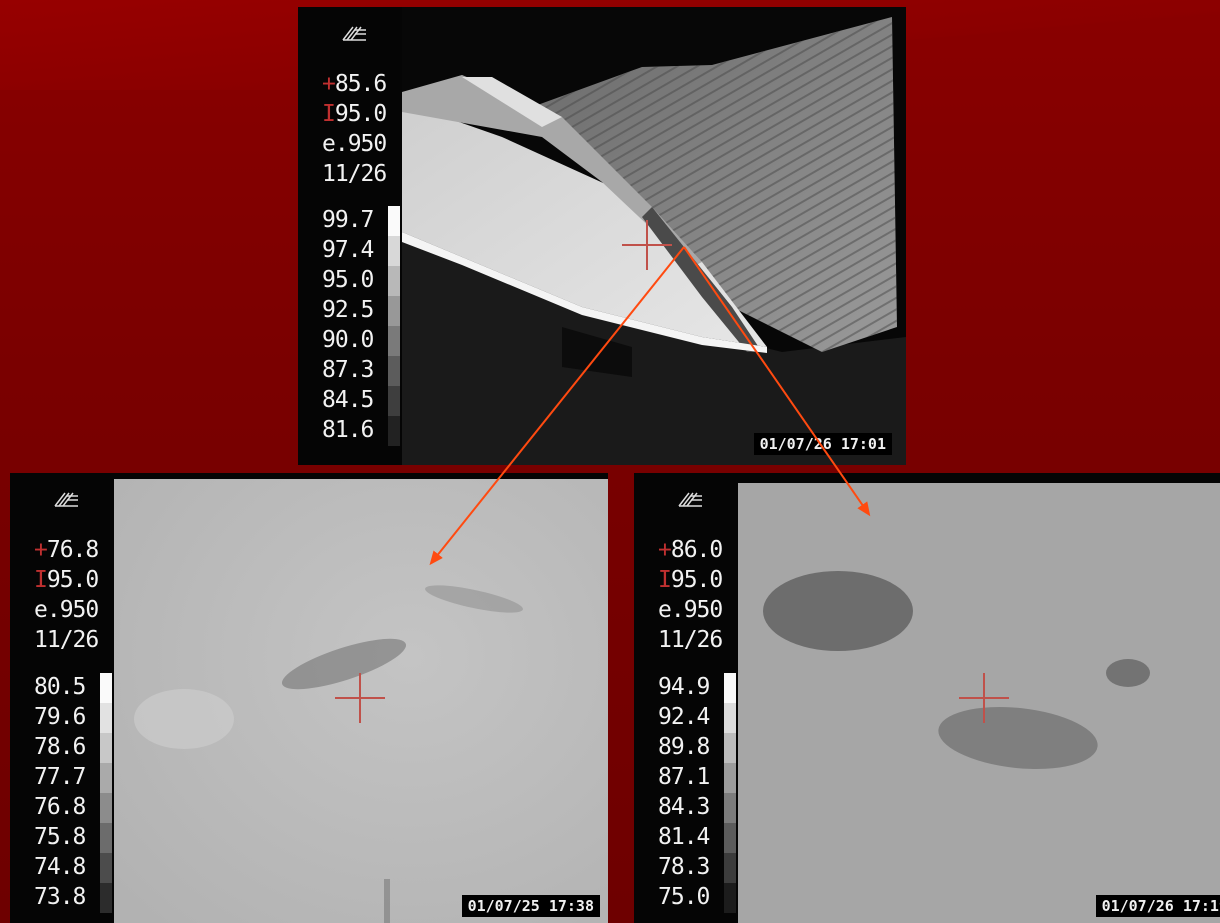 This screenshot has height=923, width=1220. Describe the element at coordinates (354, 84) in the screenshot. I see `spot-temp: +85.6` at that location.